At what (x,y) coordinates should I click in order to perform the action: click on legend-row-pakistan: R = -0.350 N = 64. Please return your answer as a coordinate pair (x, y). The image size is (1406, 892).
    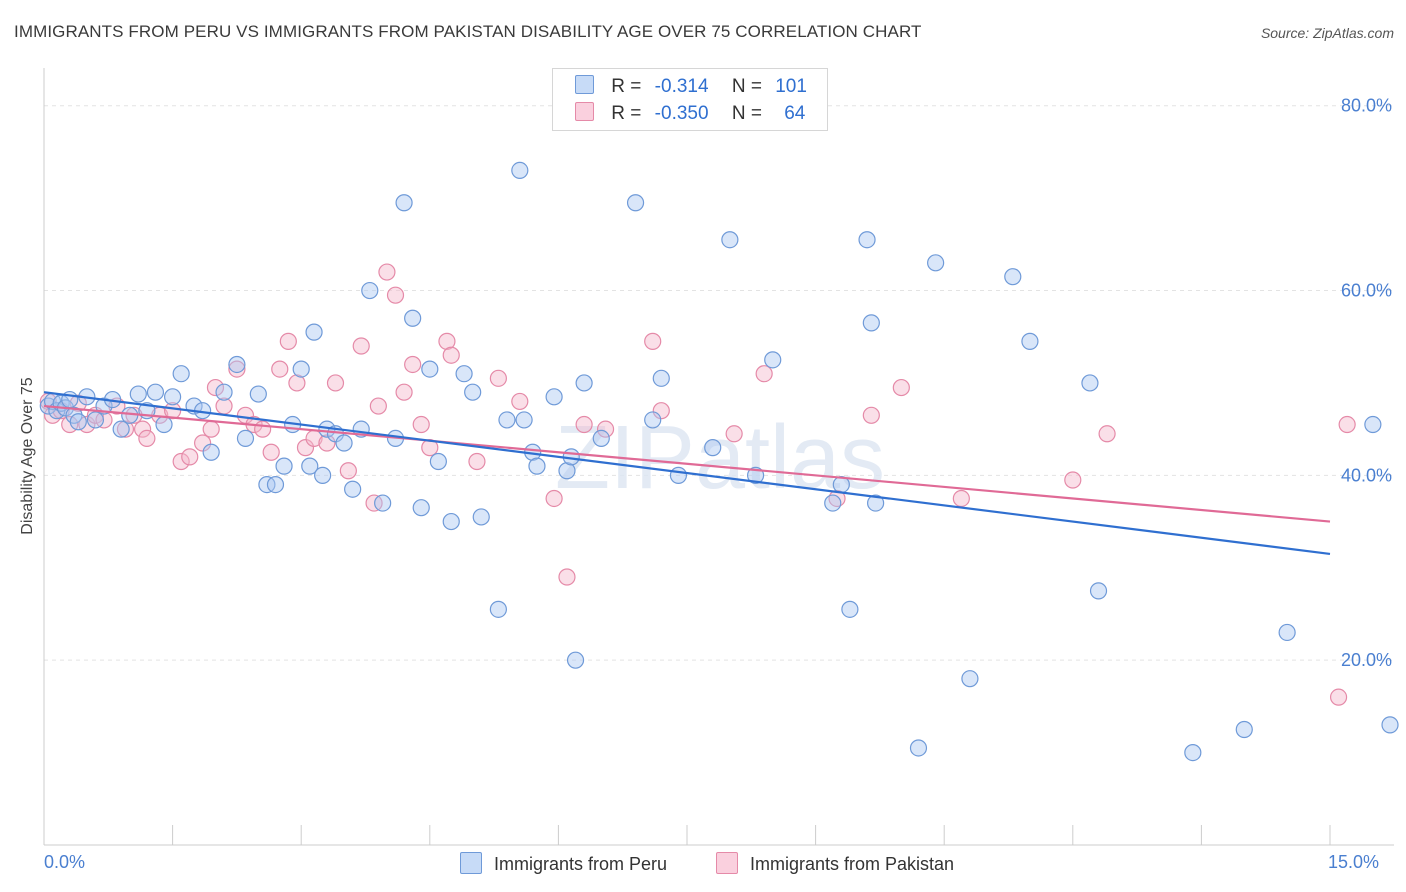
    Looking at the image, I should click on (690, 114).